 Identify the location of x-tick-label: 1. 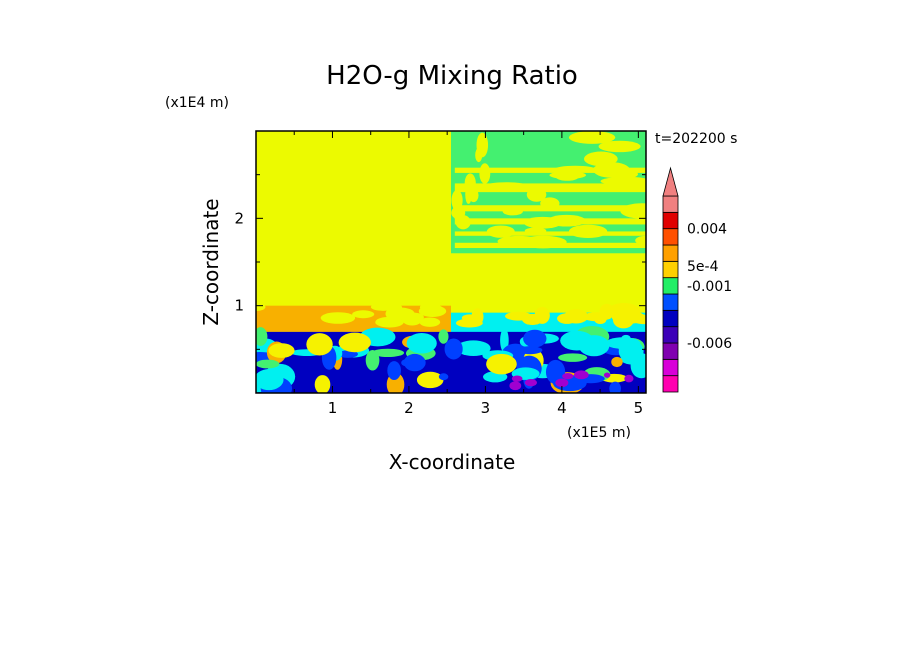
(333, 408).